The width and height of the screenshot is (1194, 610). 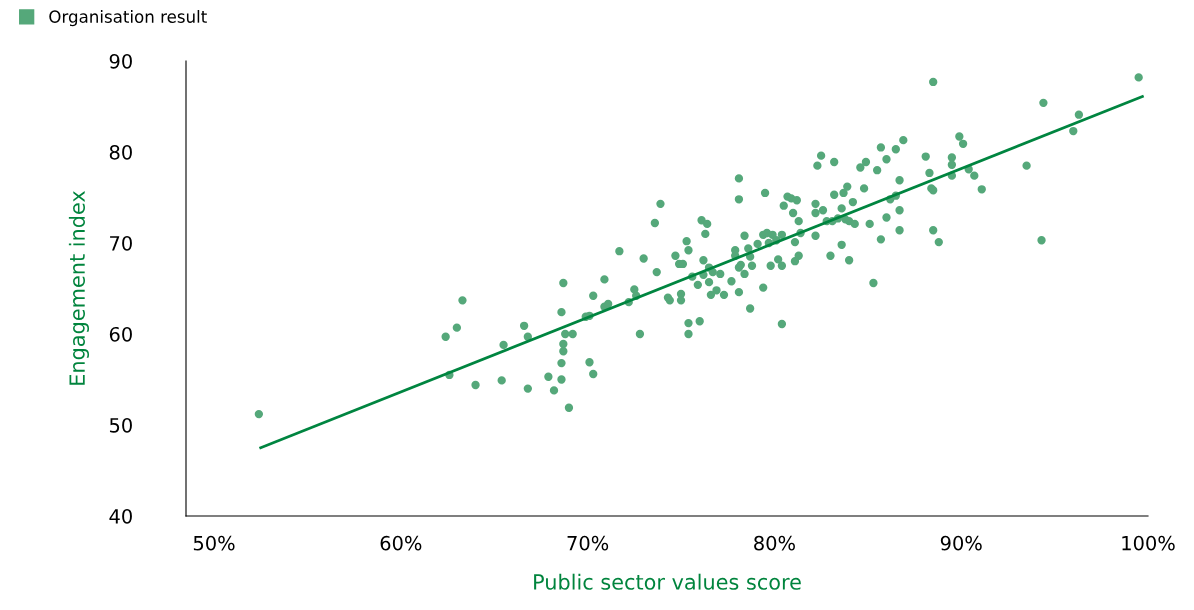 What do you see at coordinates (120, 425) in the screenshot?
I see `y-tick-label: 50` at bounding box center [120, 425].